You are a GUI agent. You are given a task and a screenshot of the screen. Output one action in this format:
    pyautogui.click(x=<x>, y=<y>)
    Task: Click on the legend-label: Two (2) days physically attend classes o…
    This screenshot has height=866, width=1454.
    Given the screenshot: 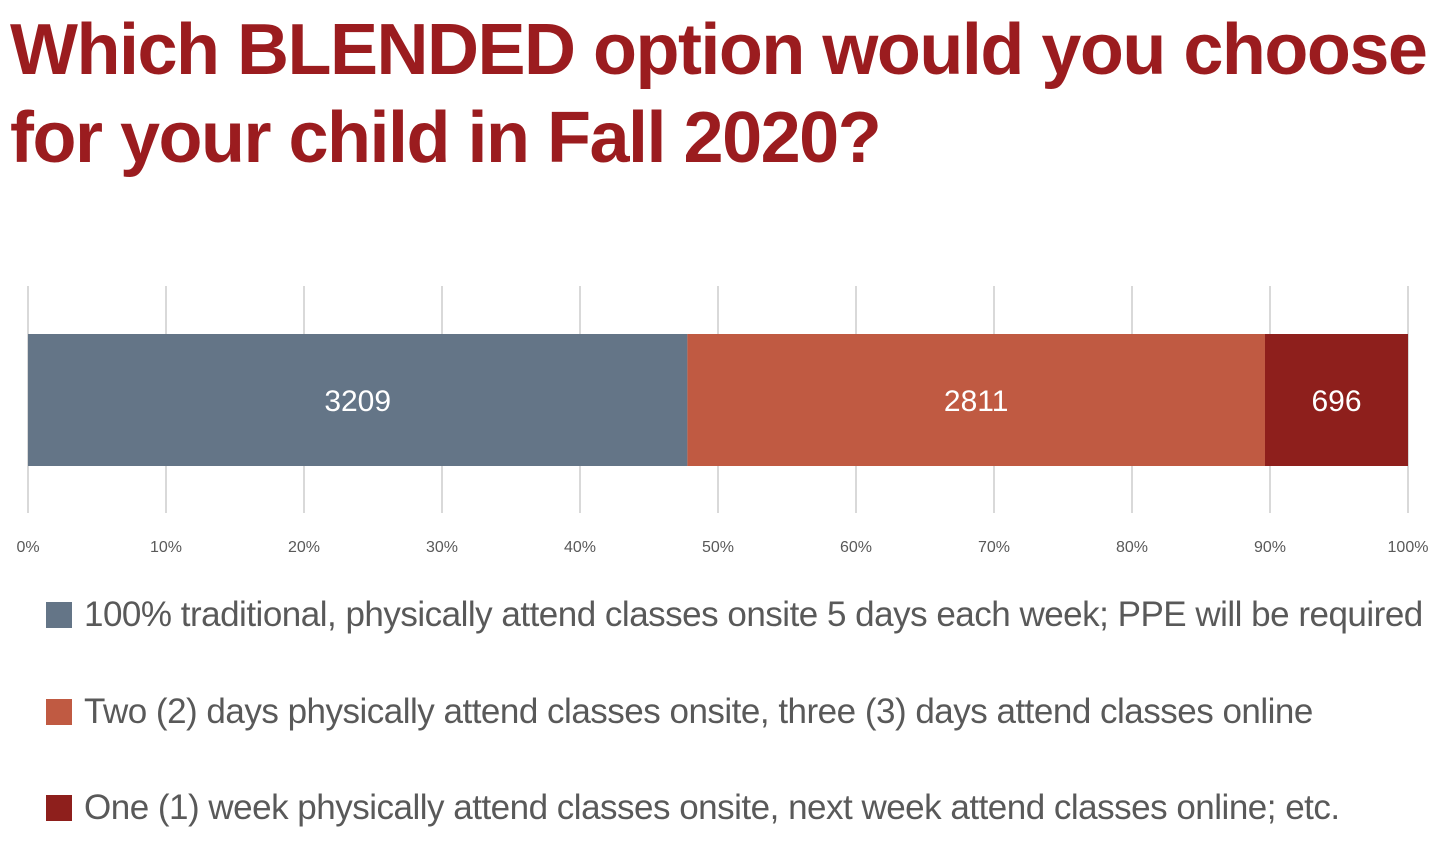 What is the action you would take?
    pyautogui.click(x=698, y=711)
    